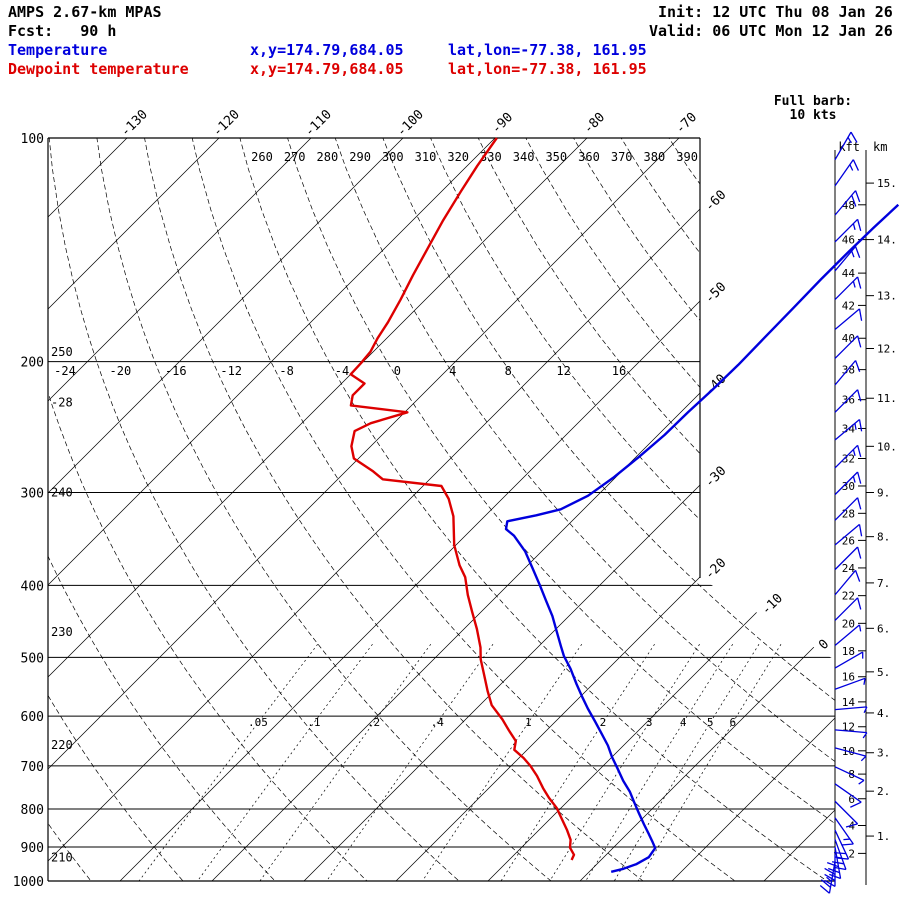 This screenshot has width=900, height=900. Describe the element at coordinates (883, 713) in the screenshot. I see `svg-text: 4.` at that location.